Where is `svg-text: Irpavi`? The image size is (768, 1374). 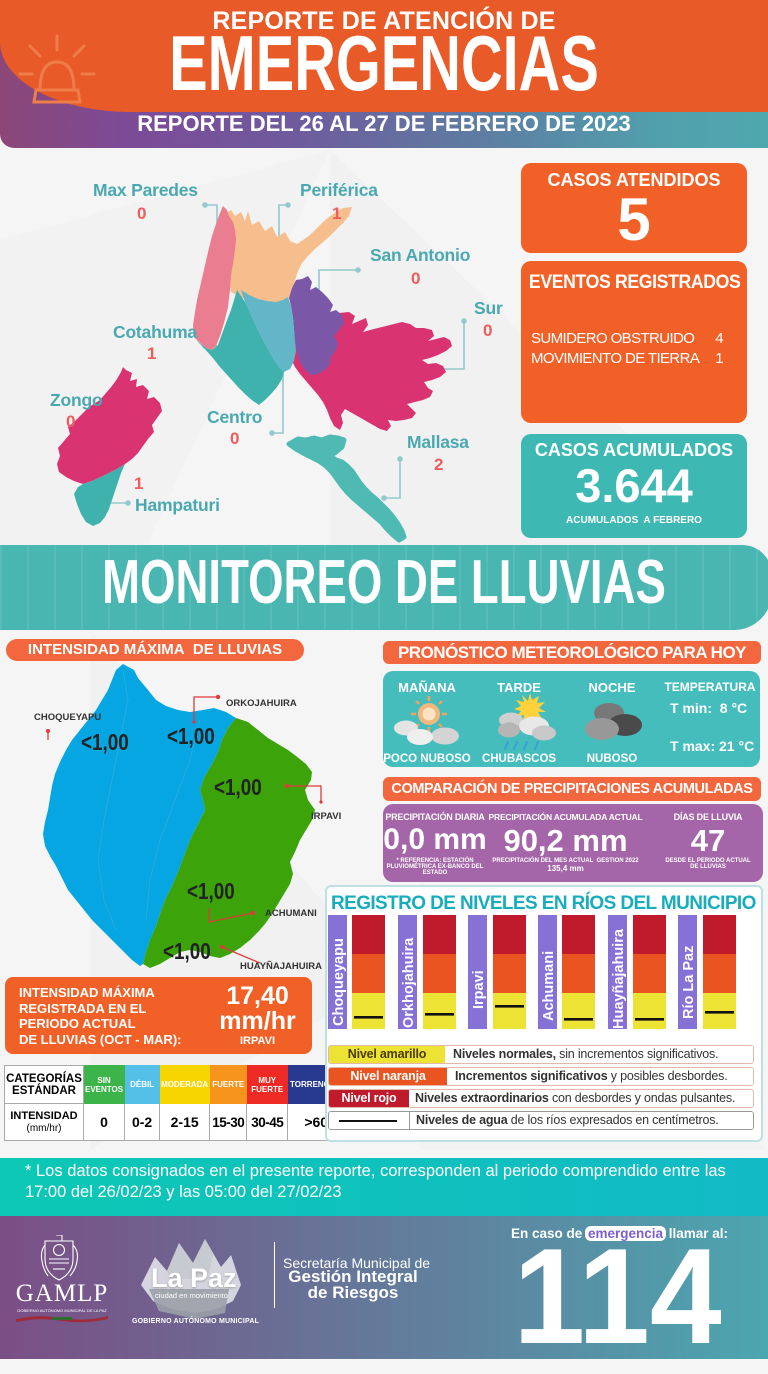
svg-text: Irpavi is located at coordinates (479, 989).